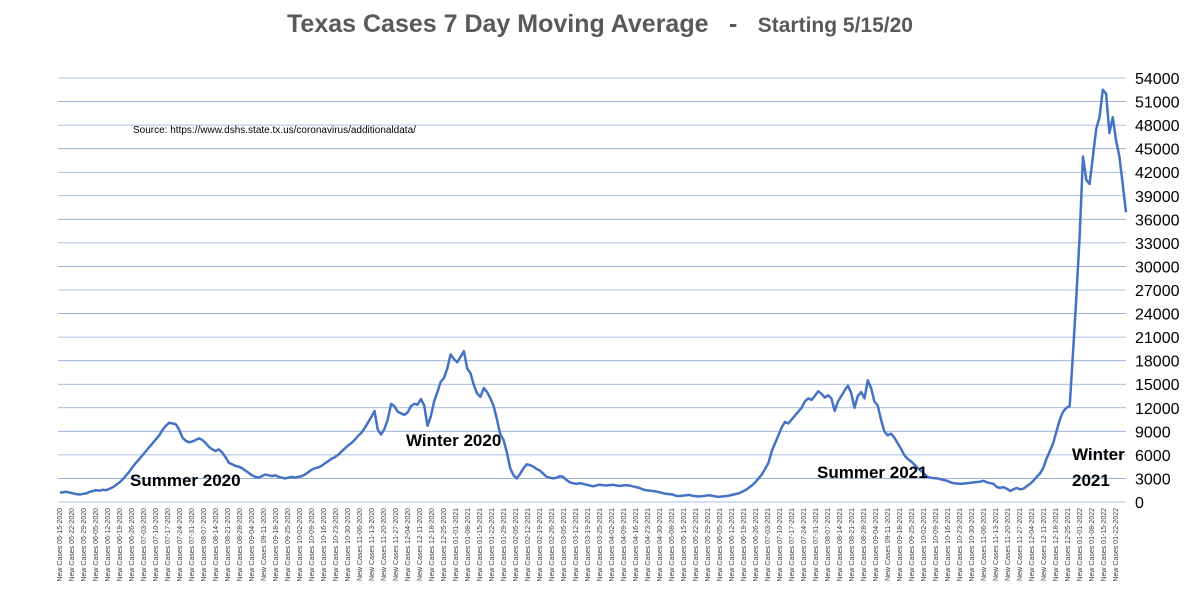  Describe the element at coordinates (1157, 338) in the screenshot. I see `y-tick-label: 21000` at that location.